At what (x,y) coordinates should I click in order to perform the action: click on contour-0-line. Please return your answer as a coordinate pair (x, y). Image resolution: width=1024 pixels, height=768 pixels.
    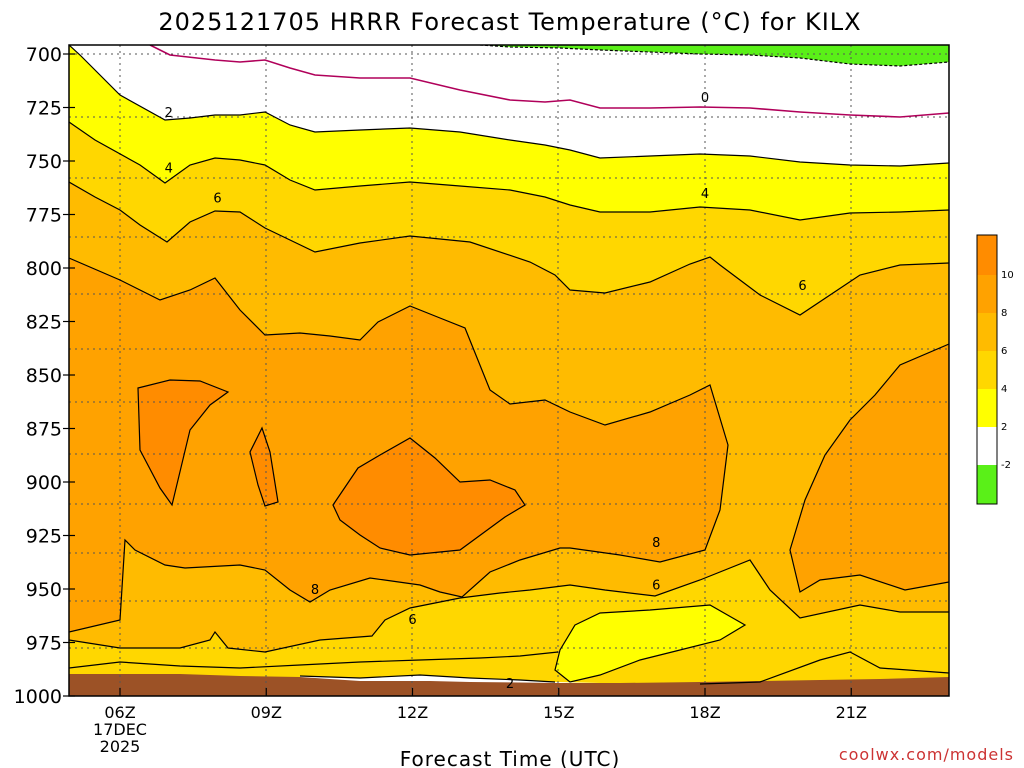
    Looking at the image, I should click on (549, 81).